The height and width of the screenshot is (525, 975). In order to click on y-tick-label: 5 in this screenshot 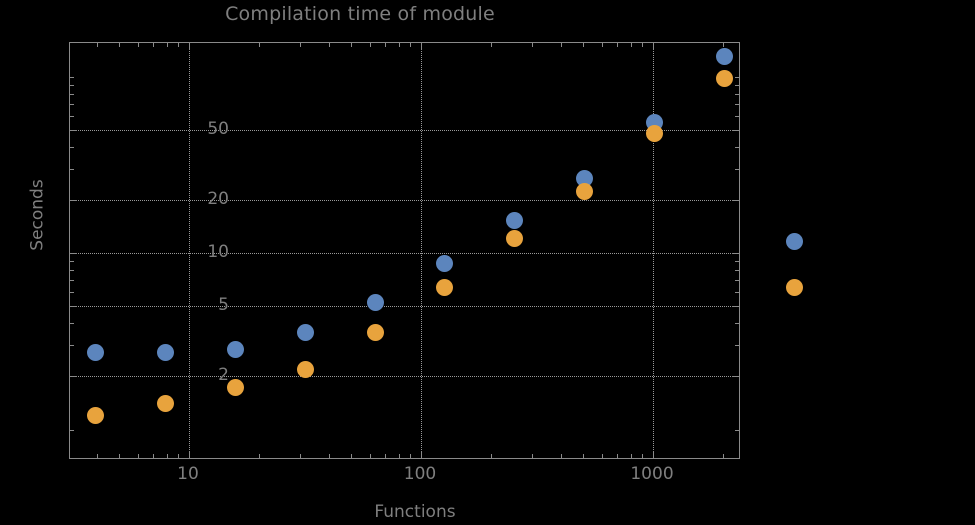, I will do `click(223, 305)`.